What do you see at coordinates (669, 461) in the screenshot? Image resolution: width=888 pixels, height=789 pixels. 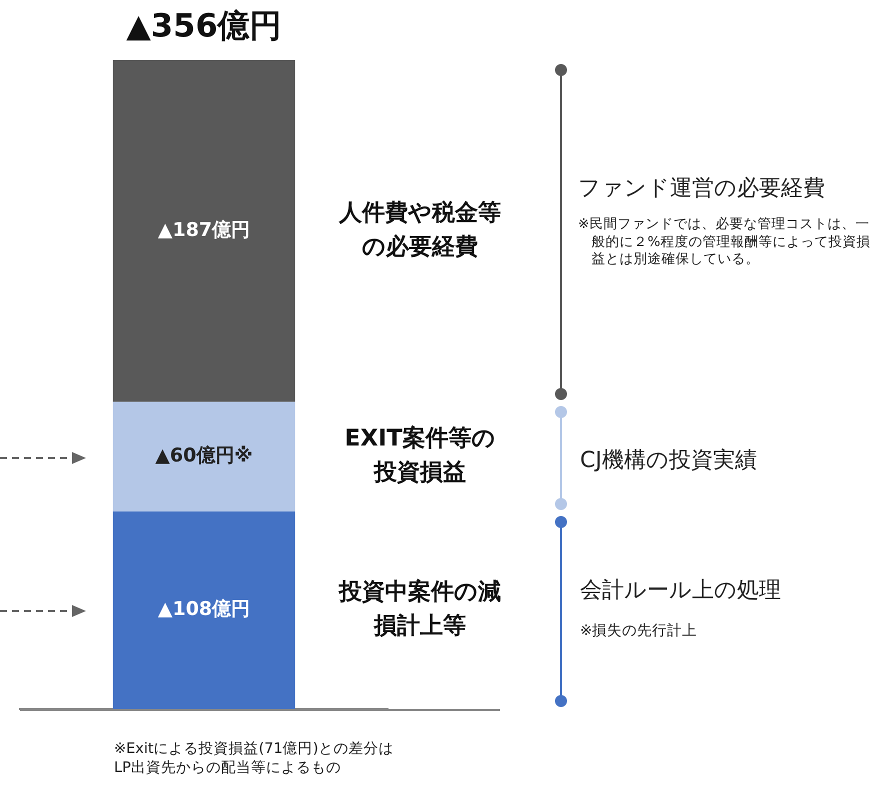 I see `text: CJ機構の投資実績` at bounding box center [669, 461].